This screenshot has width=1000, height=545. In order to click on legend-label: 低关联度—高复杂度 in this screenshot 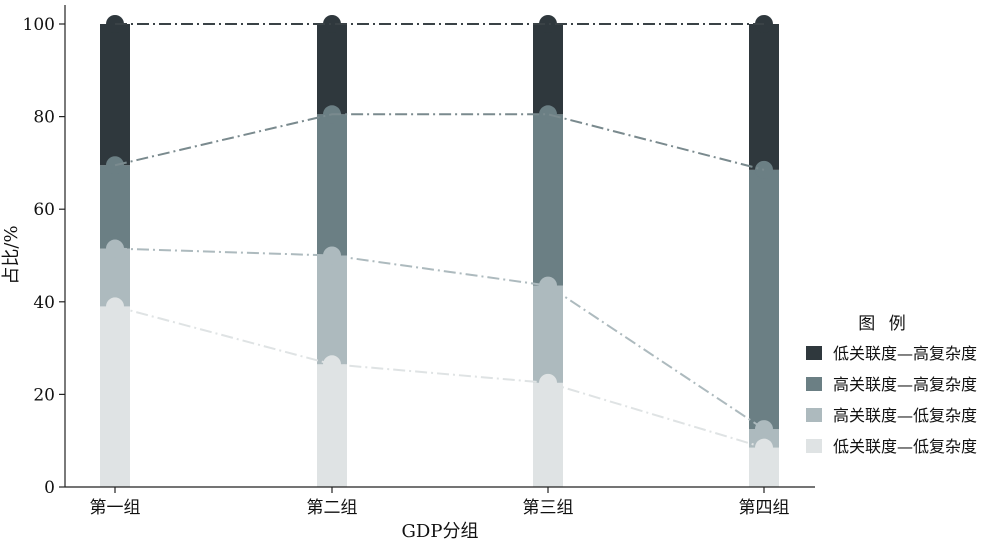, I will do `click(905, 353)`.